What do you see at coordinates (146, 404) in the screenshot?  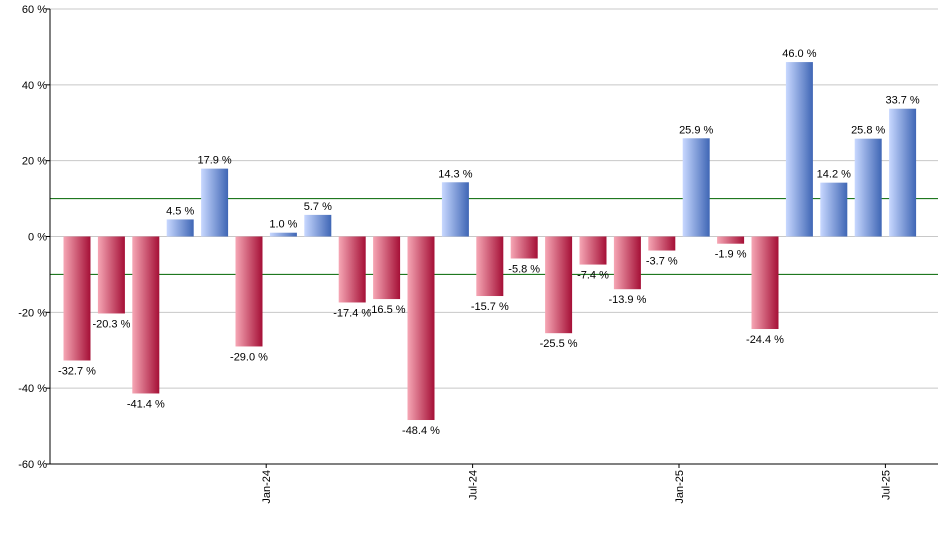 I see `data-label: -41.4 %` at bounding box center [146, 404].